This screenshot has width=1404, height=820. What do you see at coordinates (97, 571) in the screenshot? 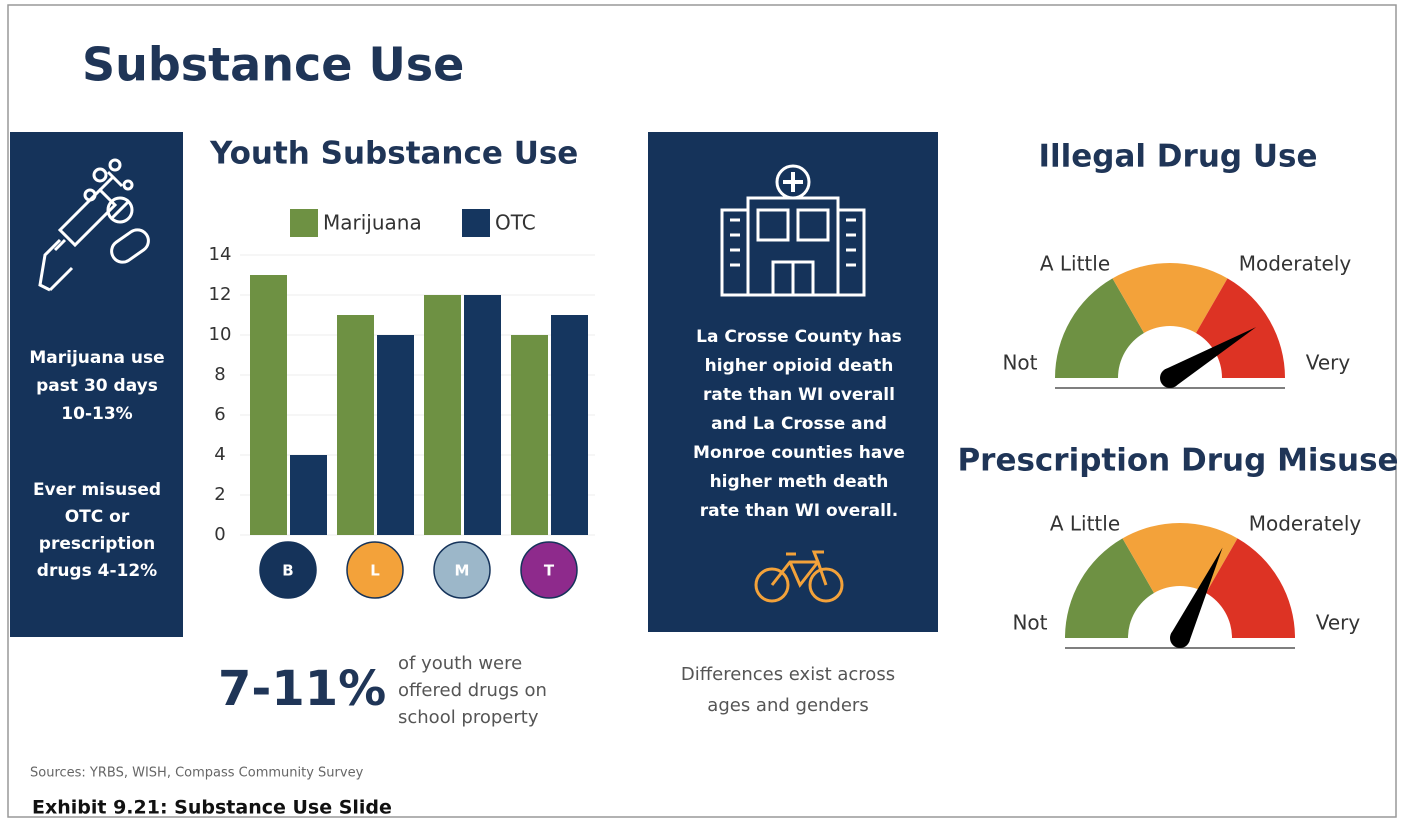
I see `text-line: drugs 4-12%` at bounding box center [97, 571].